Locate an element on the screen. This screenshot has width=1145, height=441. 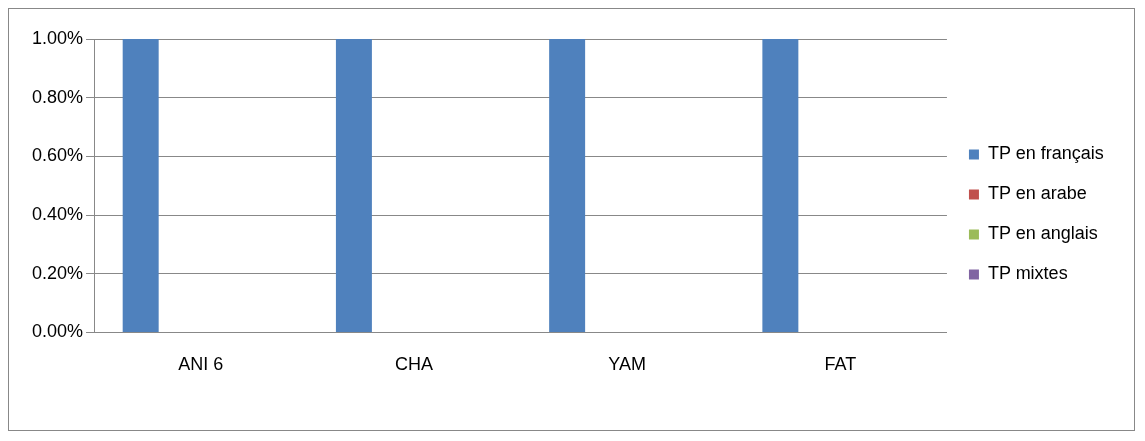
y-tick-label: 0.20% is located at coordinates (57, 272).